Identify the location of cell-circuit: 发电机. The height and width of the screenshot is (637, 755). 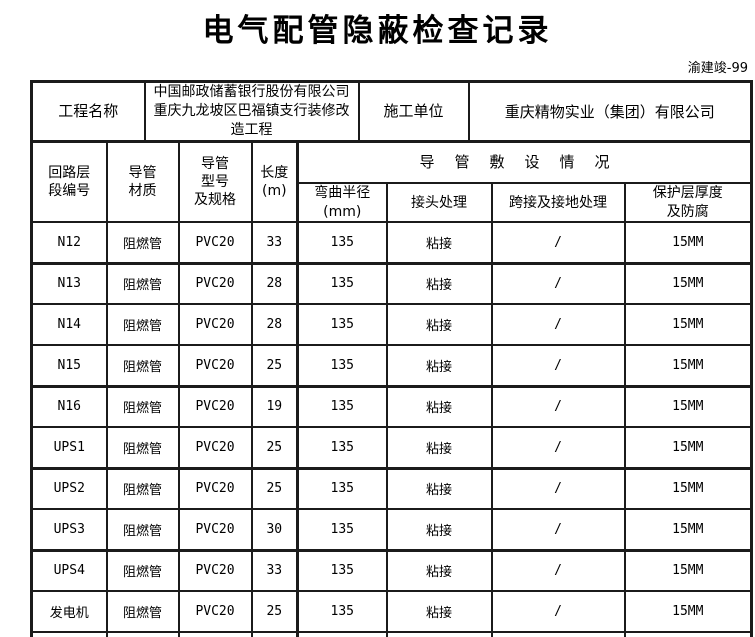
(69, 612).